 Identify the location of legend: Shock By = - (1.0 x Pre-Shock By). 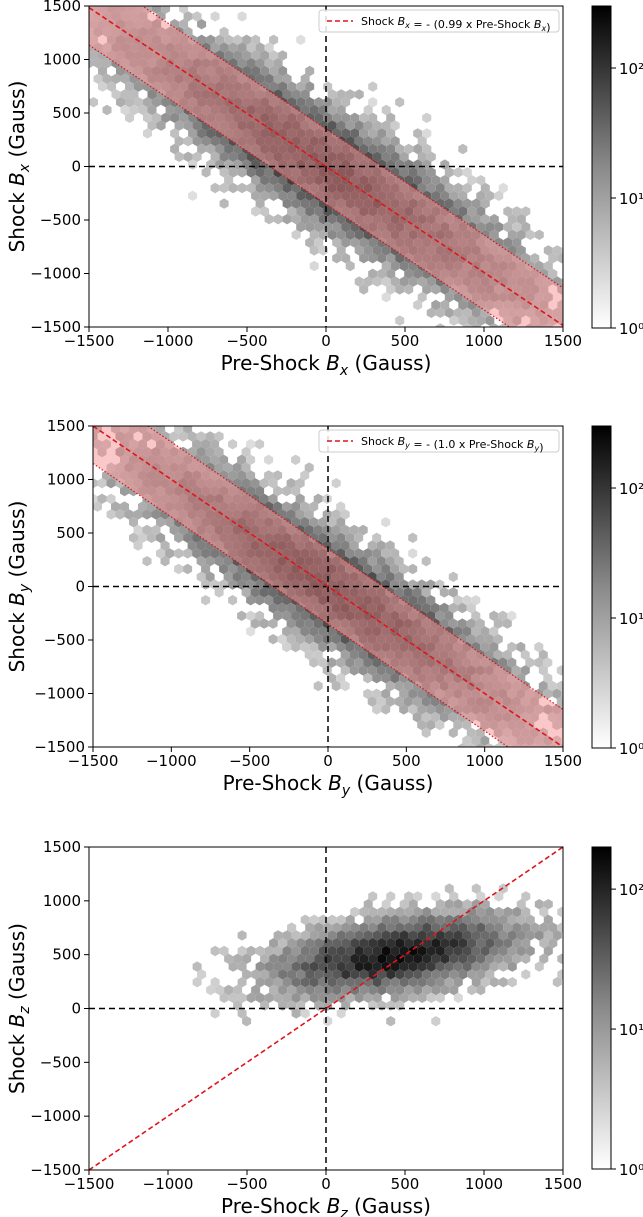
(439, 441).